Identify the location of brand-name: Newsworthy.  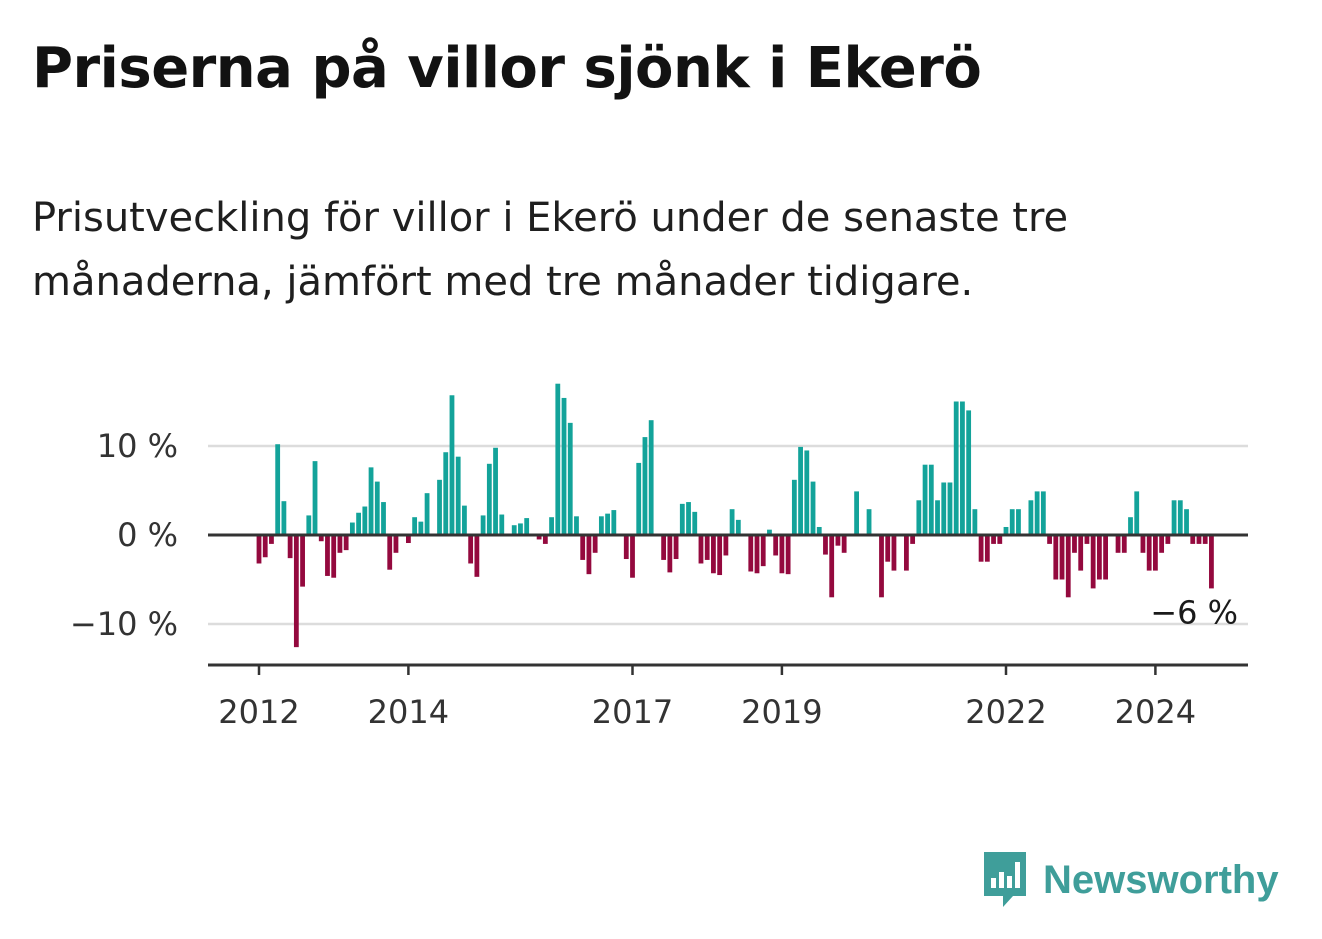
(1161, 879).